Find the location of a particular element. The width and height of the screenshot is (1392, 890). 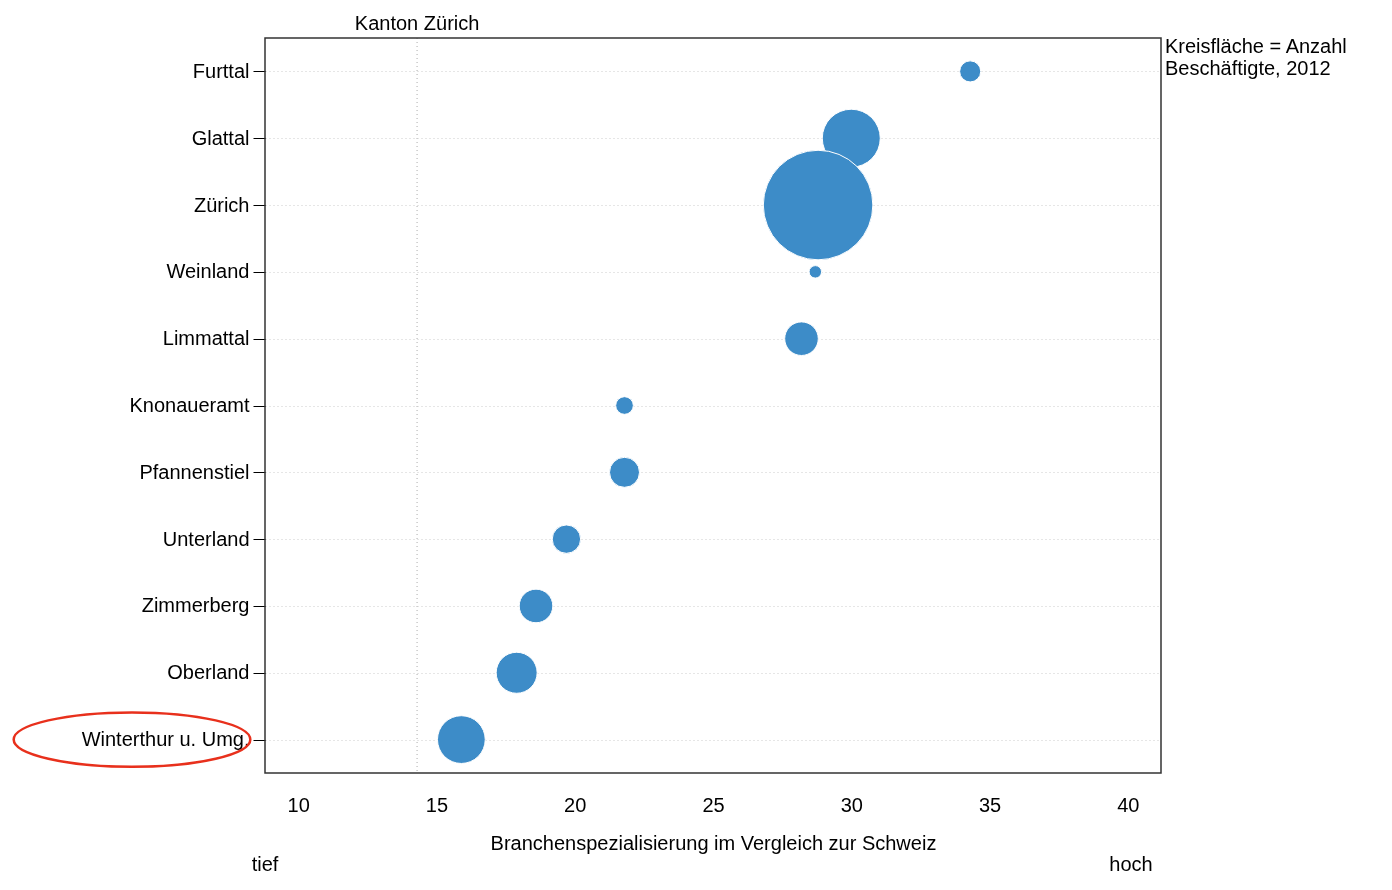

text: Kreisfläche = Anzahl Beschäftigte, 2012 is located at coordinates (1256, 57).